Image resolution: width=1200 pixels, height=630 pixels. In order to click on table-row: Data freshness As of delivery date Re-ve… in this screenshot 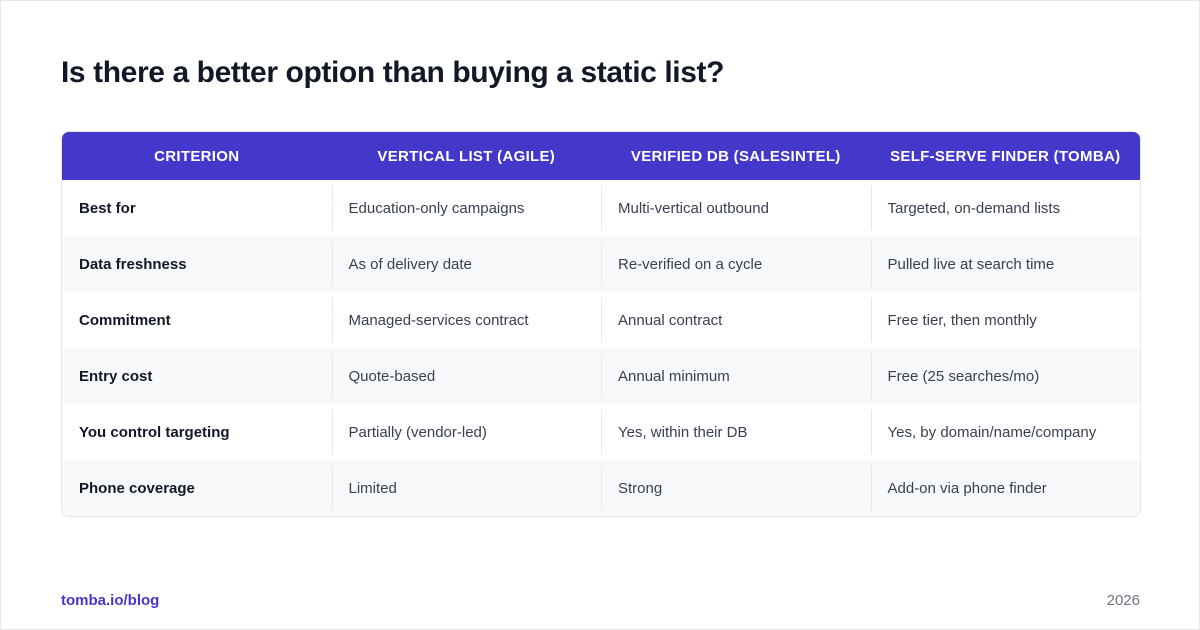, I will do `click(601, 264)`.